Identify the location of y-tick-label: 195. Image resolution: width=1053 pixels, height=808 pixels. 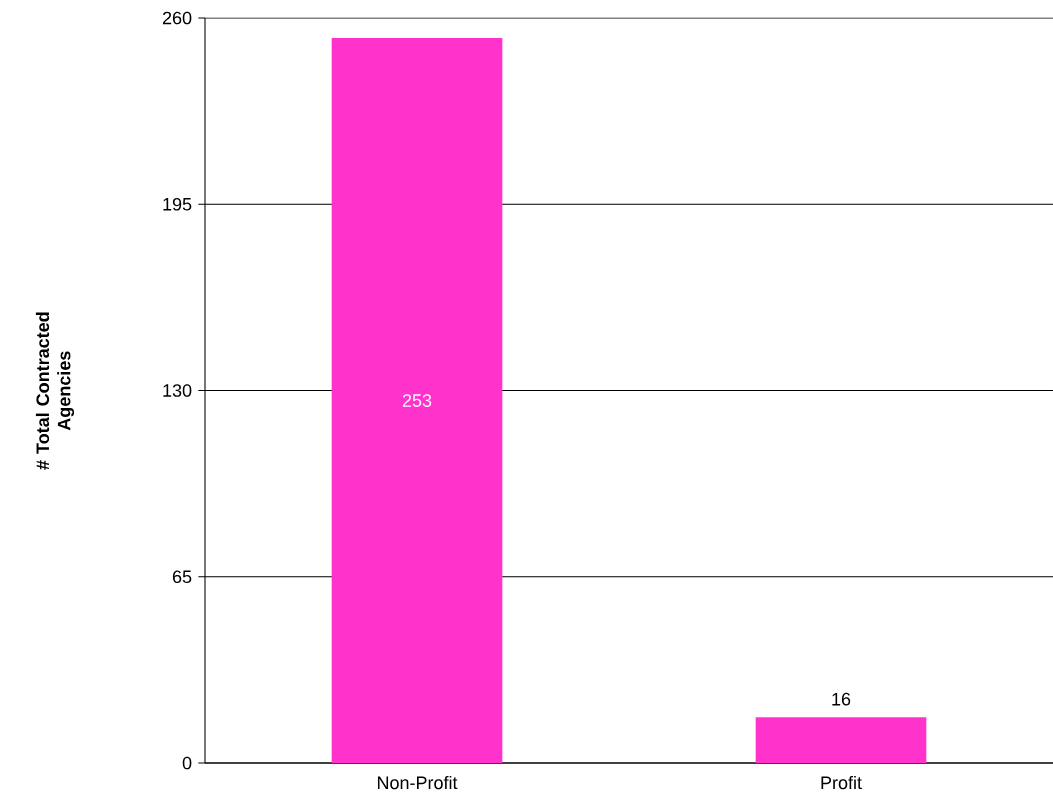
(177, 204).